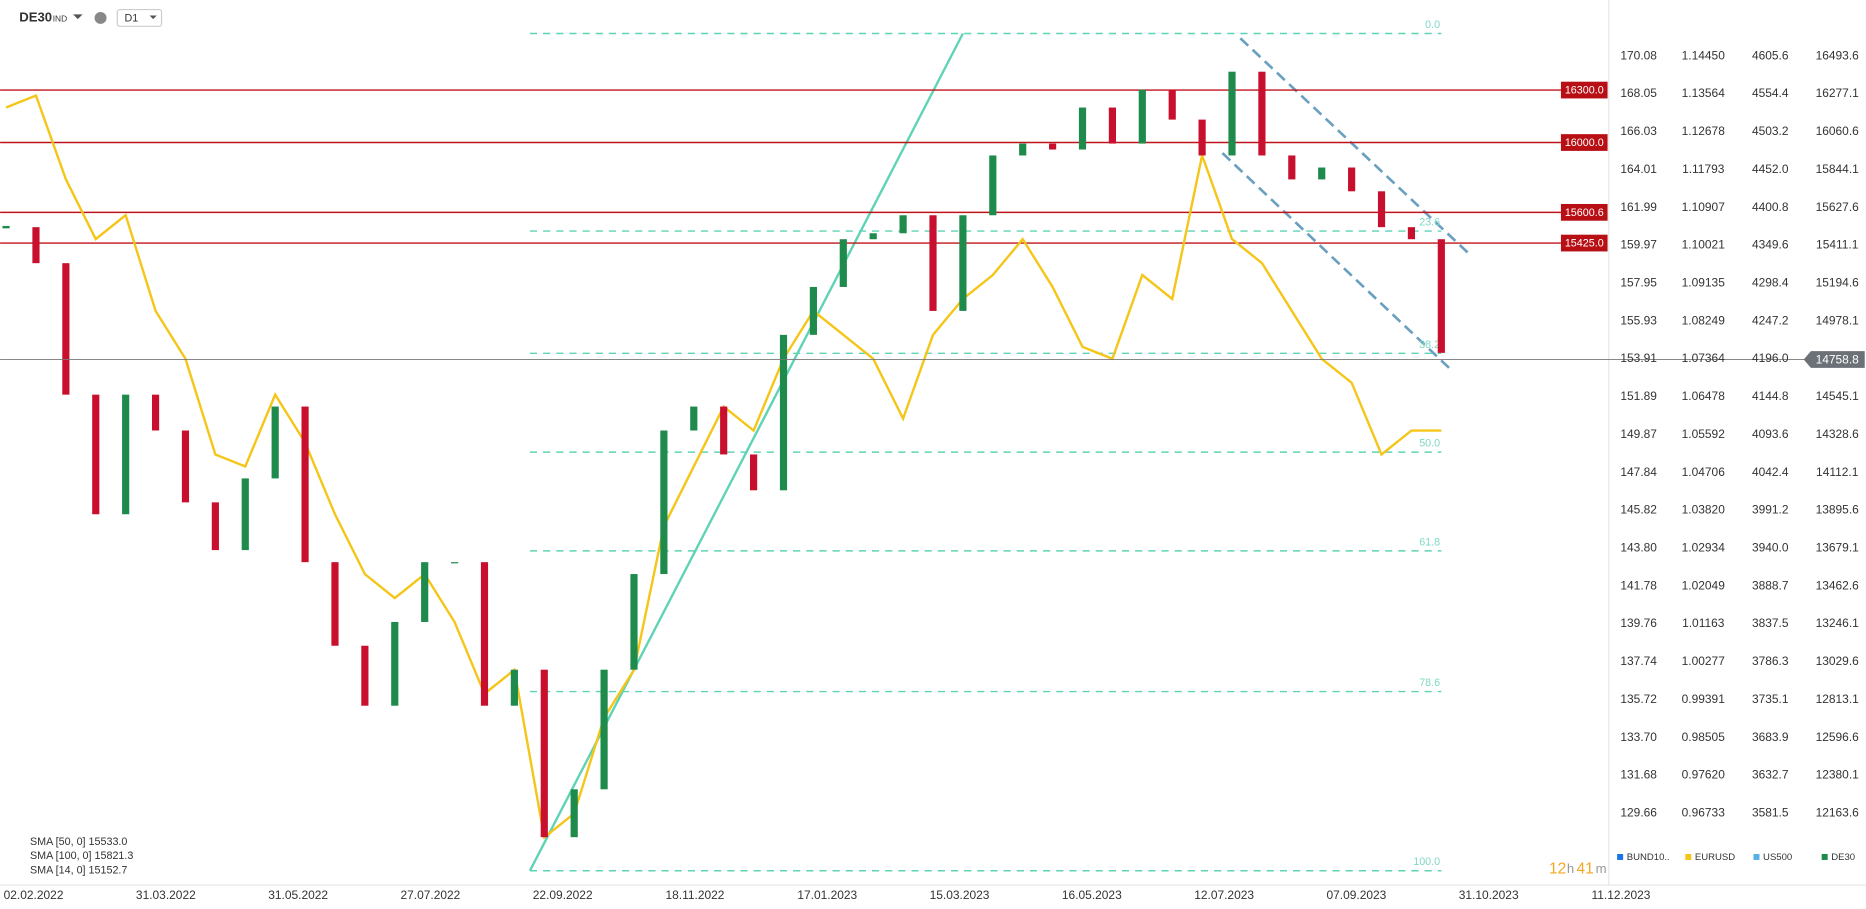 The width and height of the screenshot is (1866, 909). Describe the element at coordinates (153, 17) in the screenshot. I see `timeframe-arrow` at that location.